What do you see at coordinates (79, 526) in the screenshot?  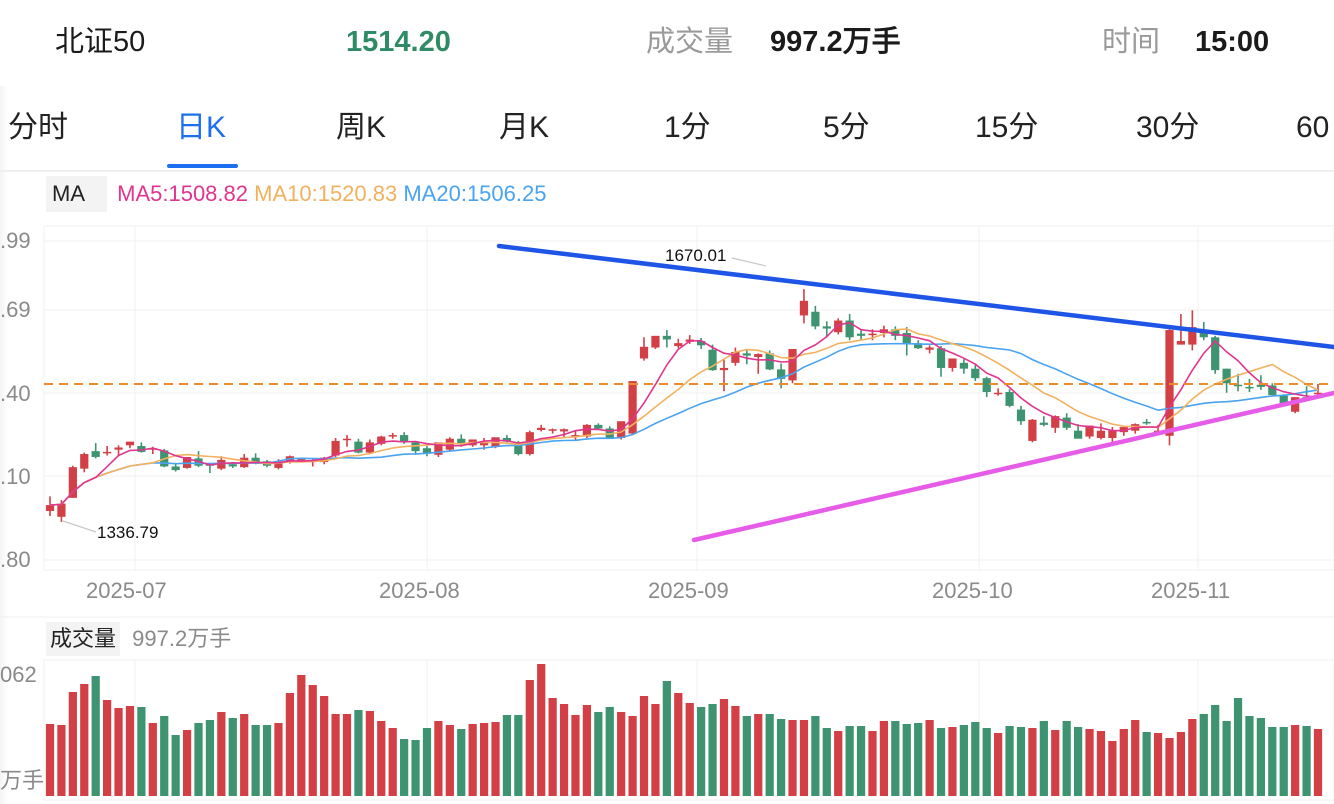 I see `min-annotation-leader` at bounding box center [79, 526].